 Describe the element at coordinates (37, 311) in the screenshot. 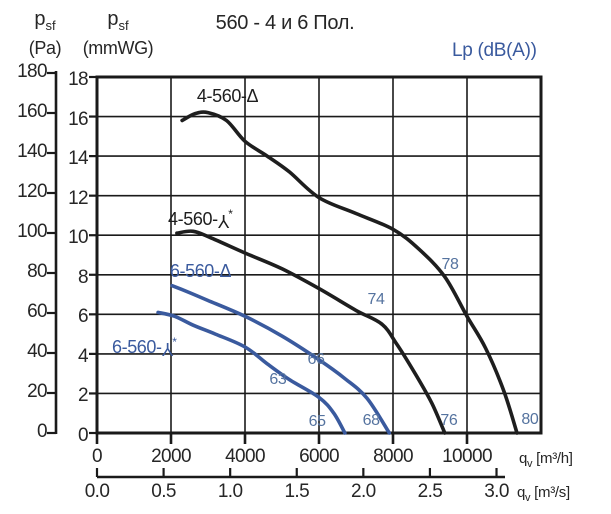

I see `y-axis-pa-tick-label: 60` at that location.